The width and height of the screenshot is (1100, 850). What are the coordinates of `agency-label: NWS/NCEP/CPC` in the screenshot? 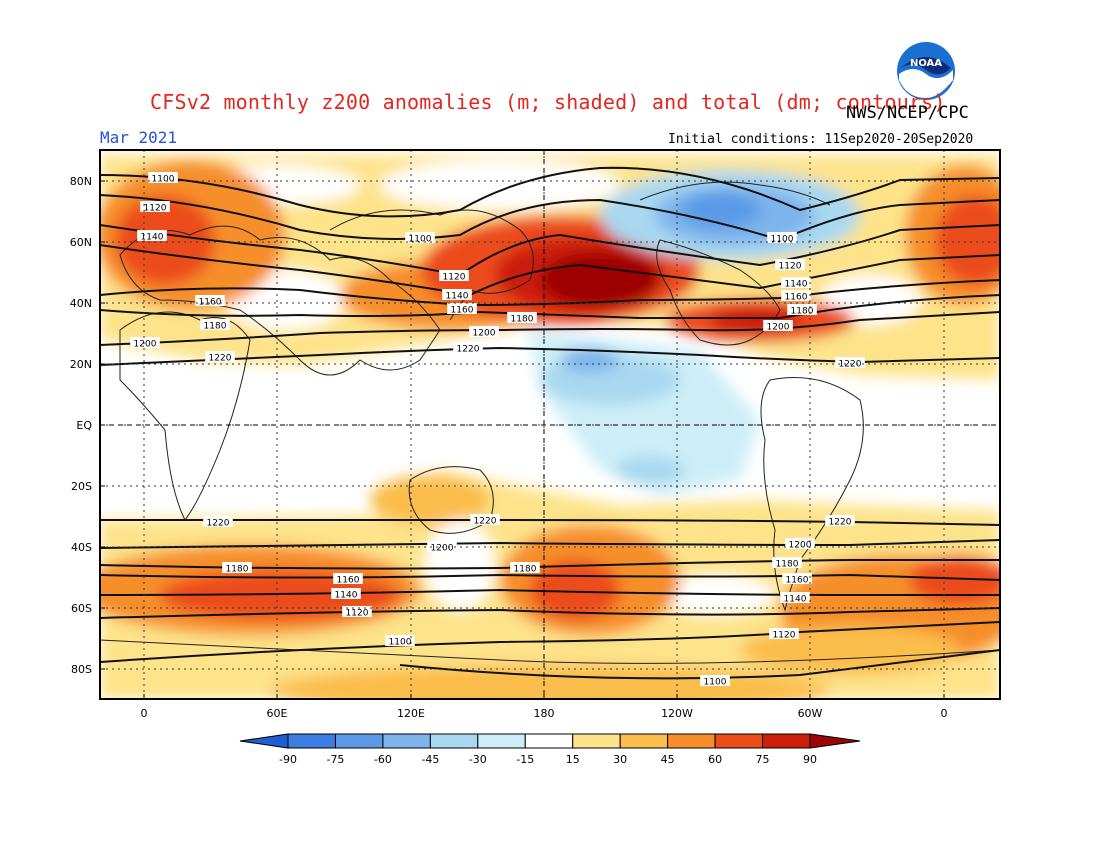 It's located at (907, 113).